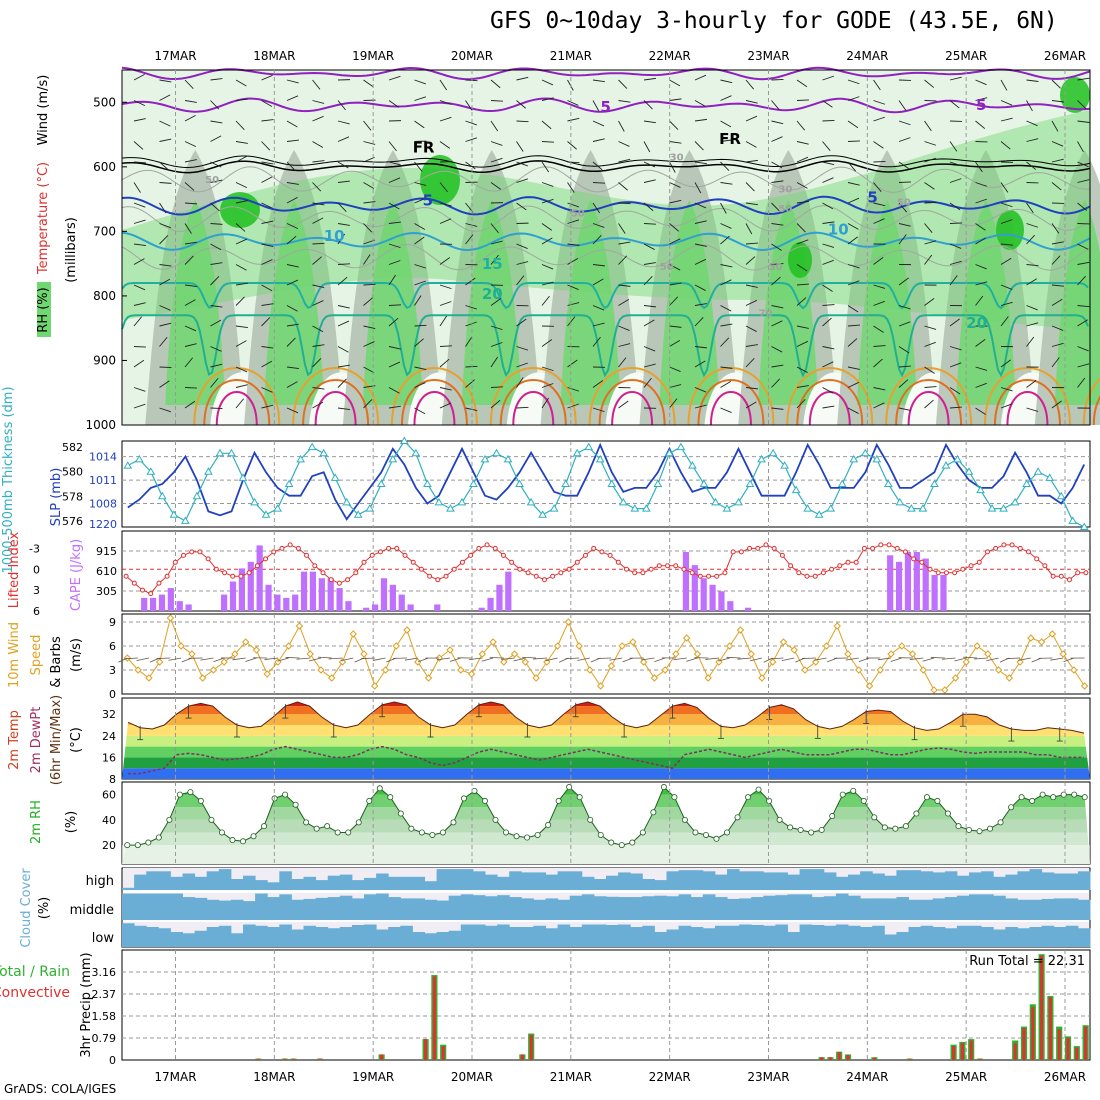 The height and width of the screenshot is (1100, 1100). I want to click on rh-plume-green, so click(491, 302).